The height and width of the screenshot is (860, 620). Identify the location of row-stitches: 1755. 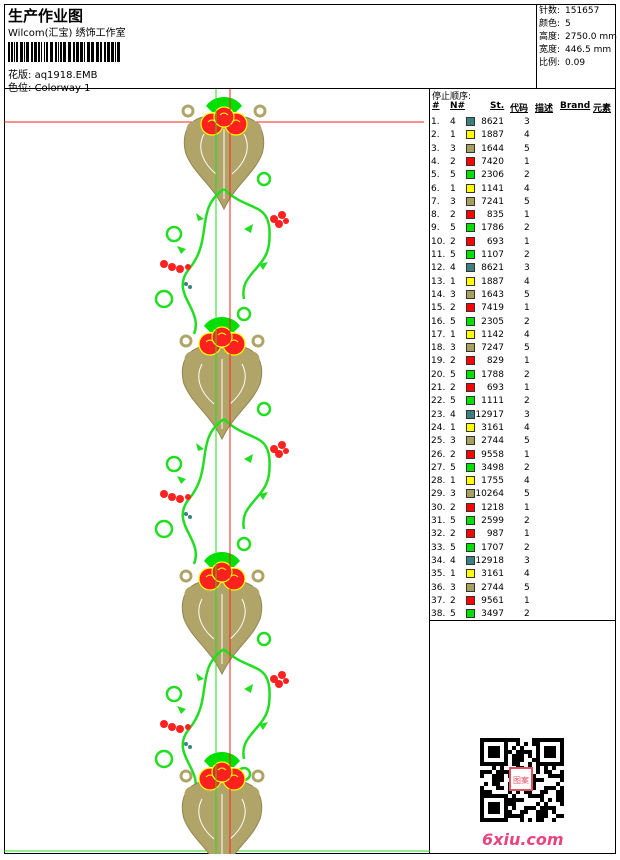
(492, 481).